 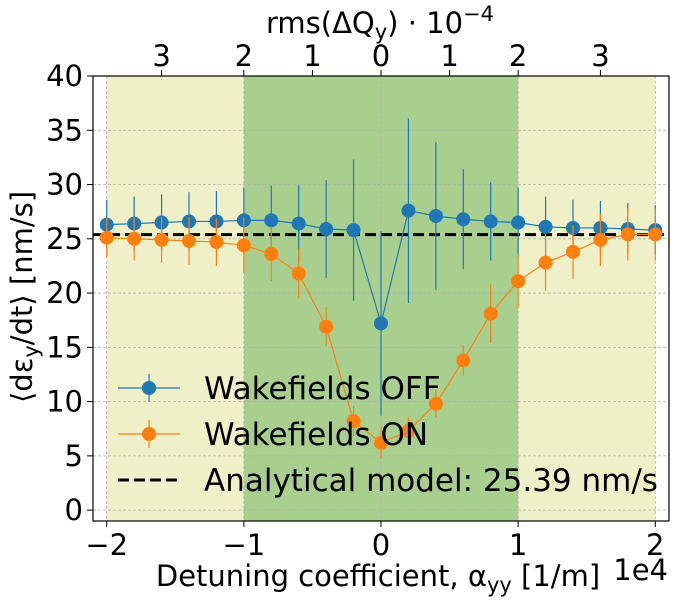 I want to click on top-tick-label-3: 0, so click(x=381, y=56).